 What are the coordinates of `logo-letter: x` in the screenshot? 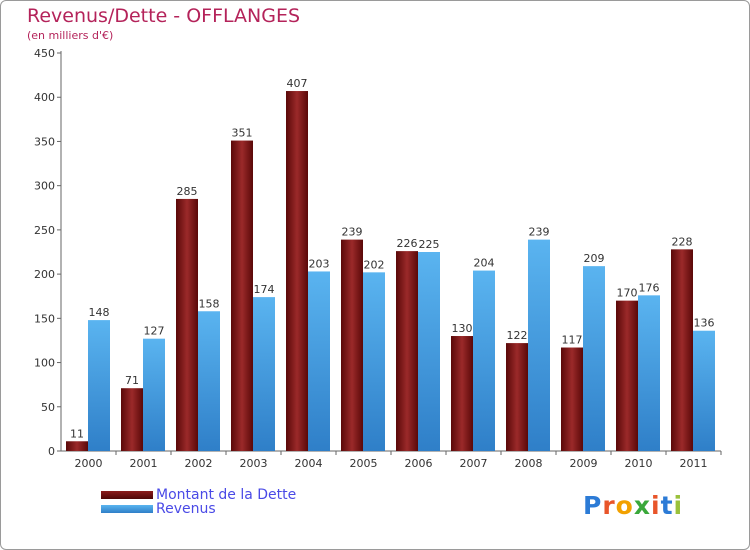 It's located at (642, 505).